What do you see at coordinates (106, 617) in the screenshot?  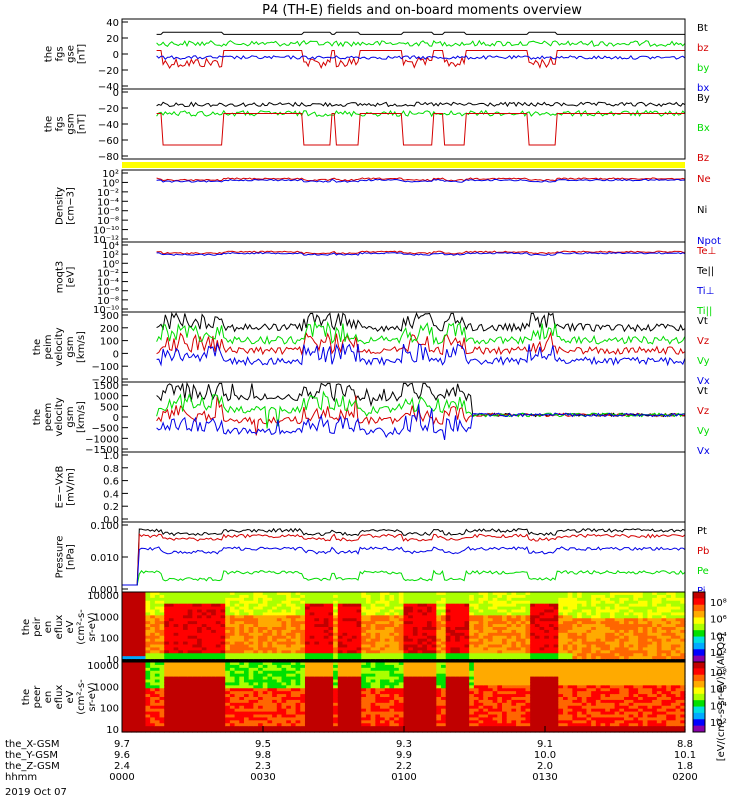 I see `panel-9-ytick: 1000` at bounding box center [106, 617].